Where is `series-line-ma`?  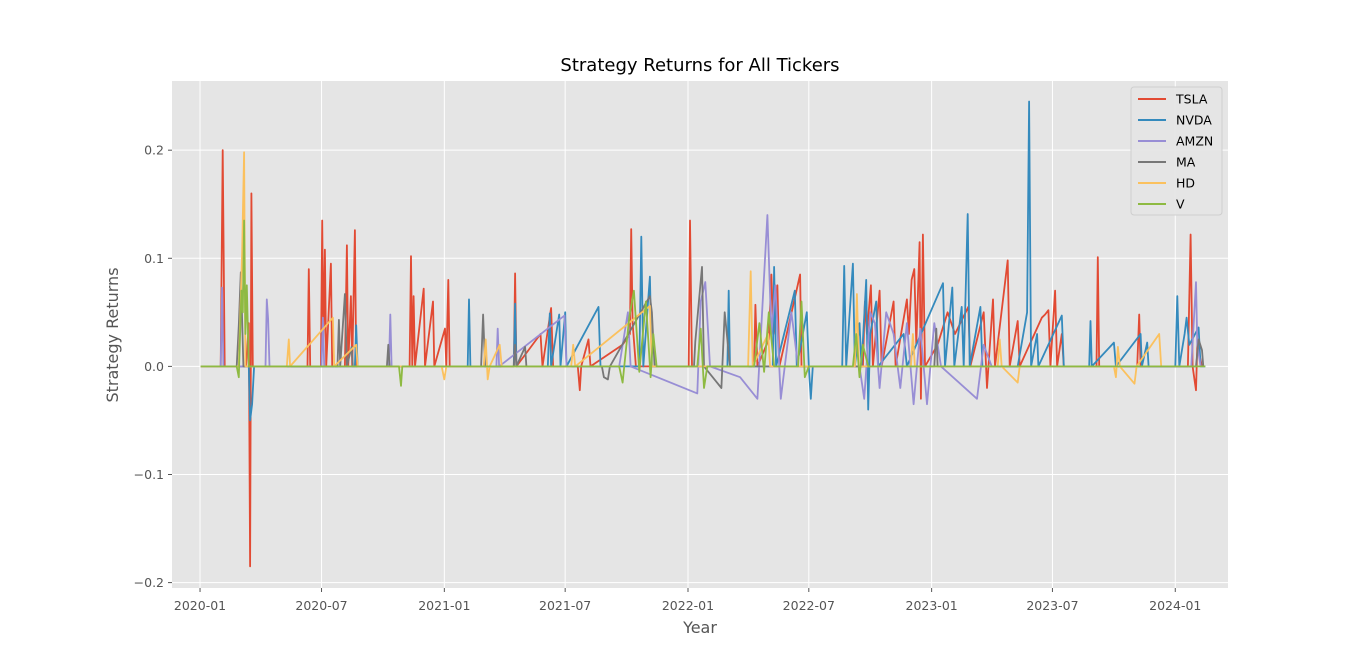 series-line-ma is located at coordinates (702, 327).